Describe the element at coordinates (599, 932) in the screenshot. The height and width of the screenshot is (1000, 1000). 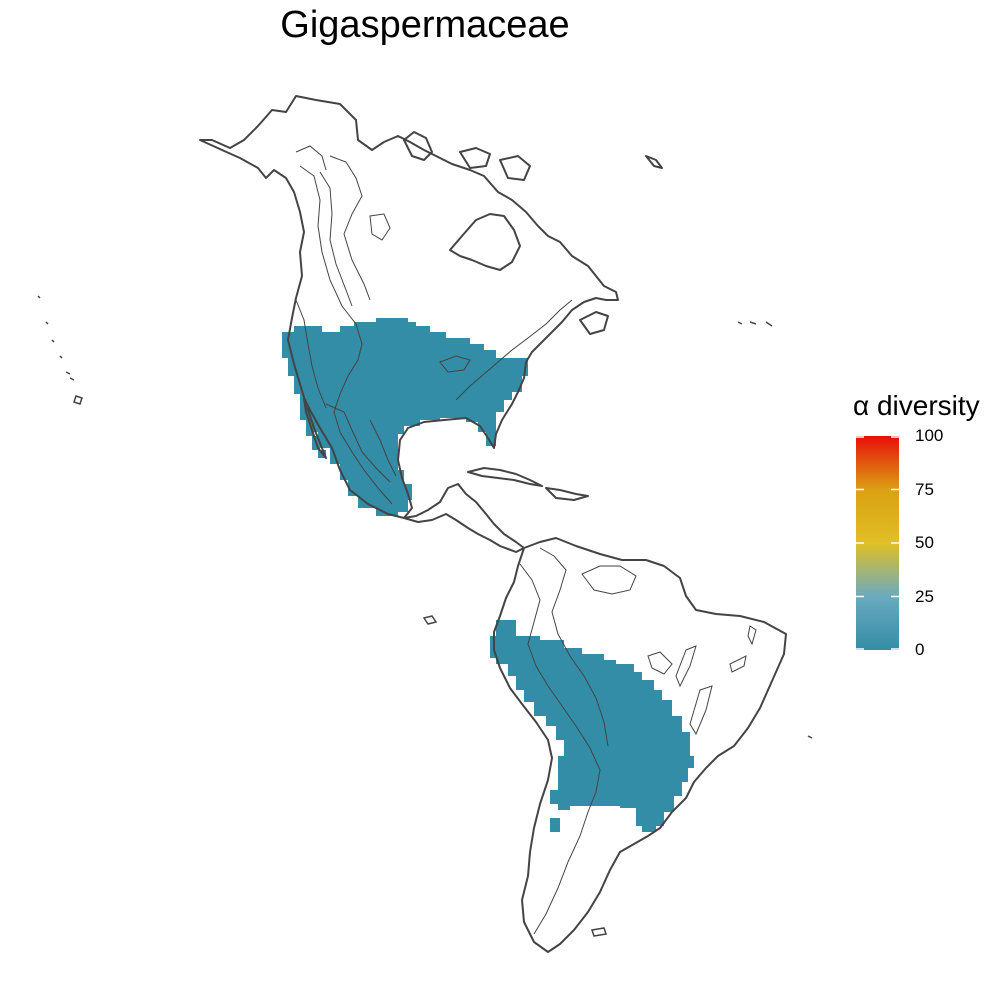
I see `island-falklands` at that location.